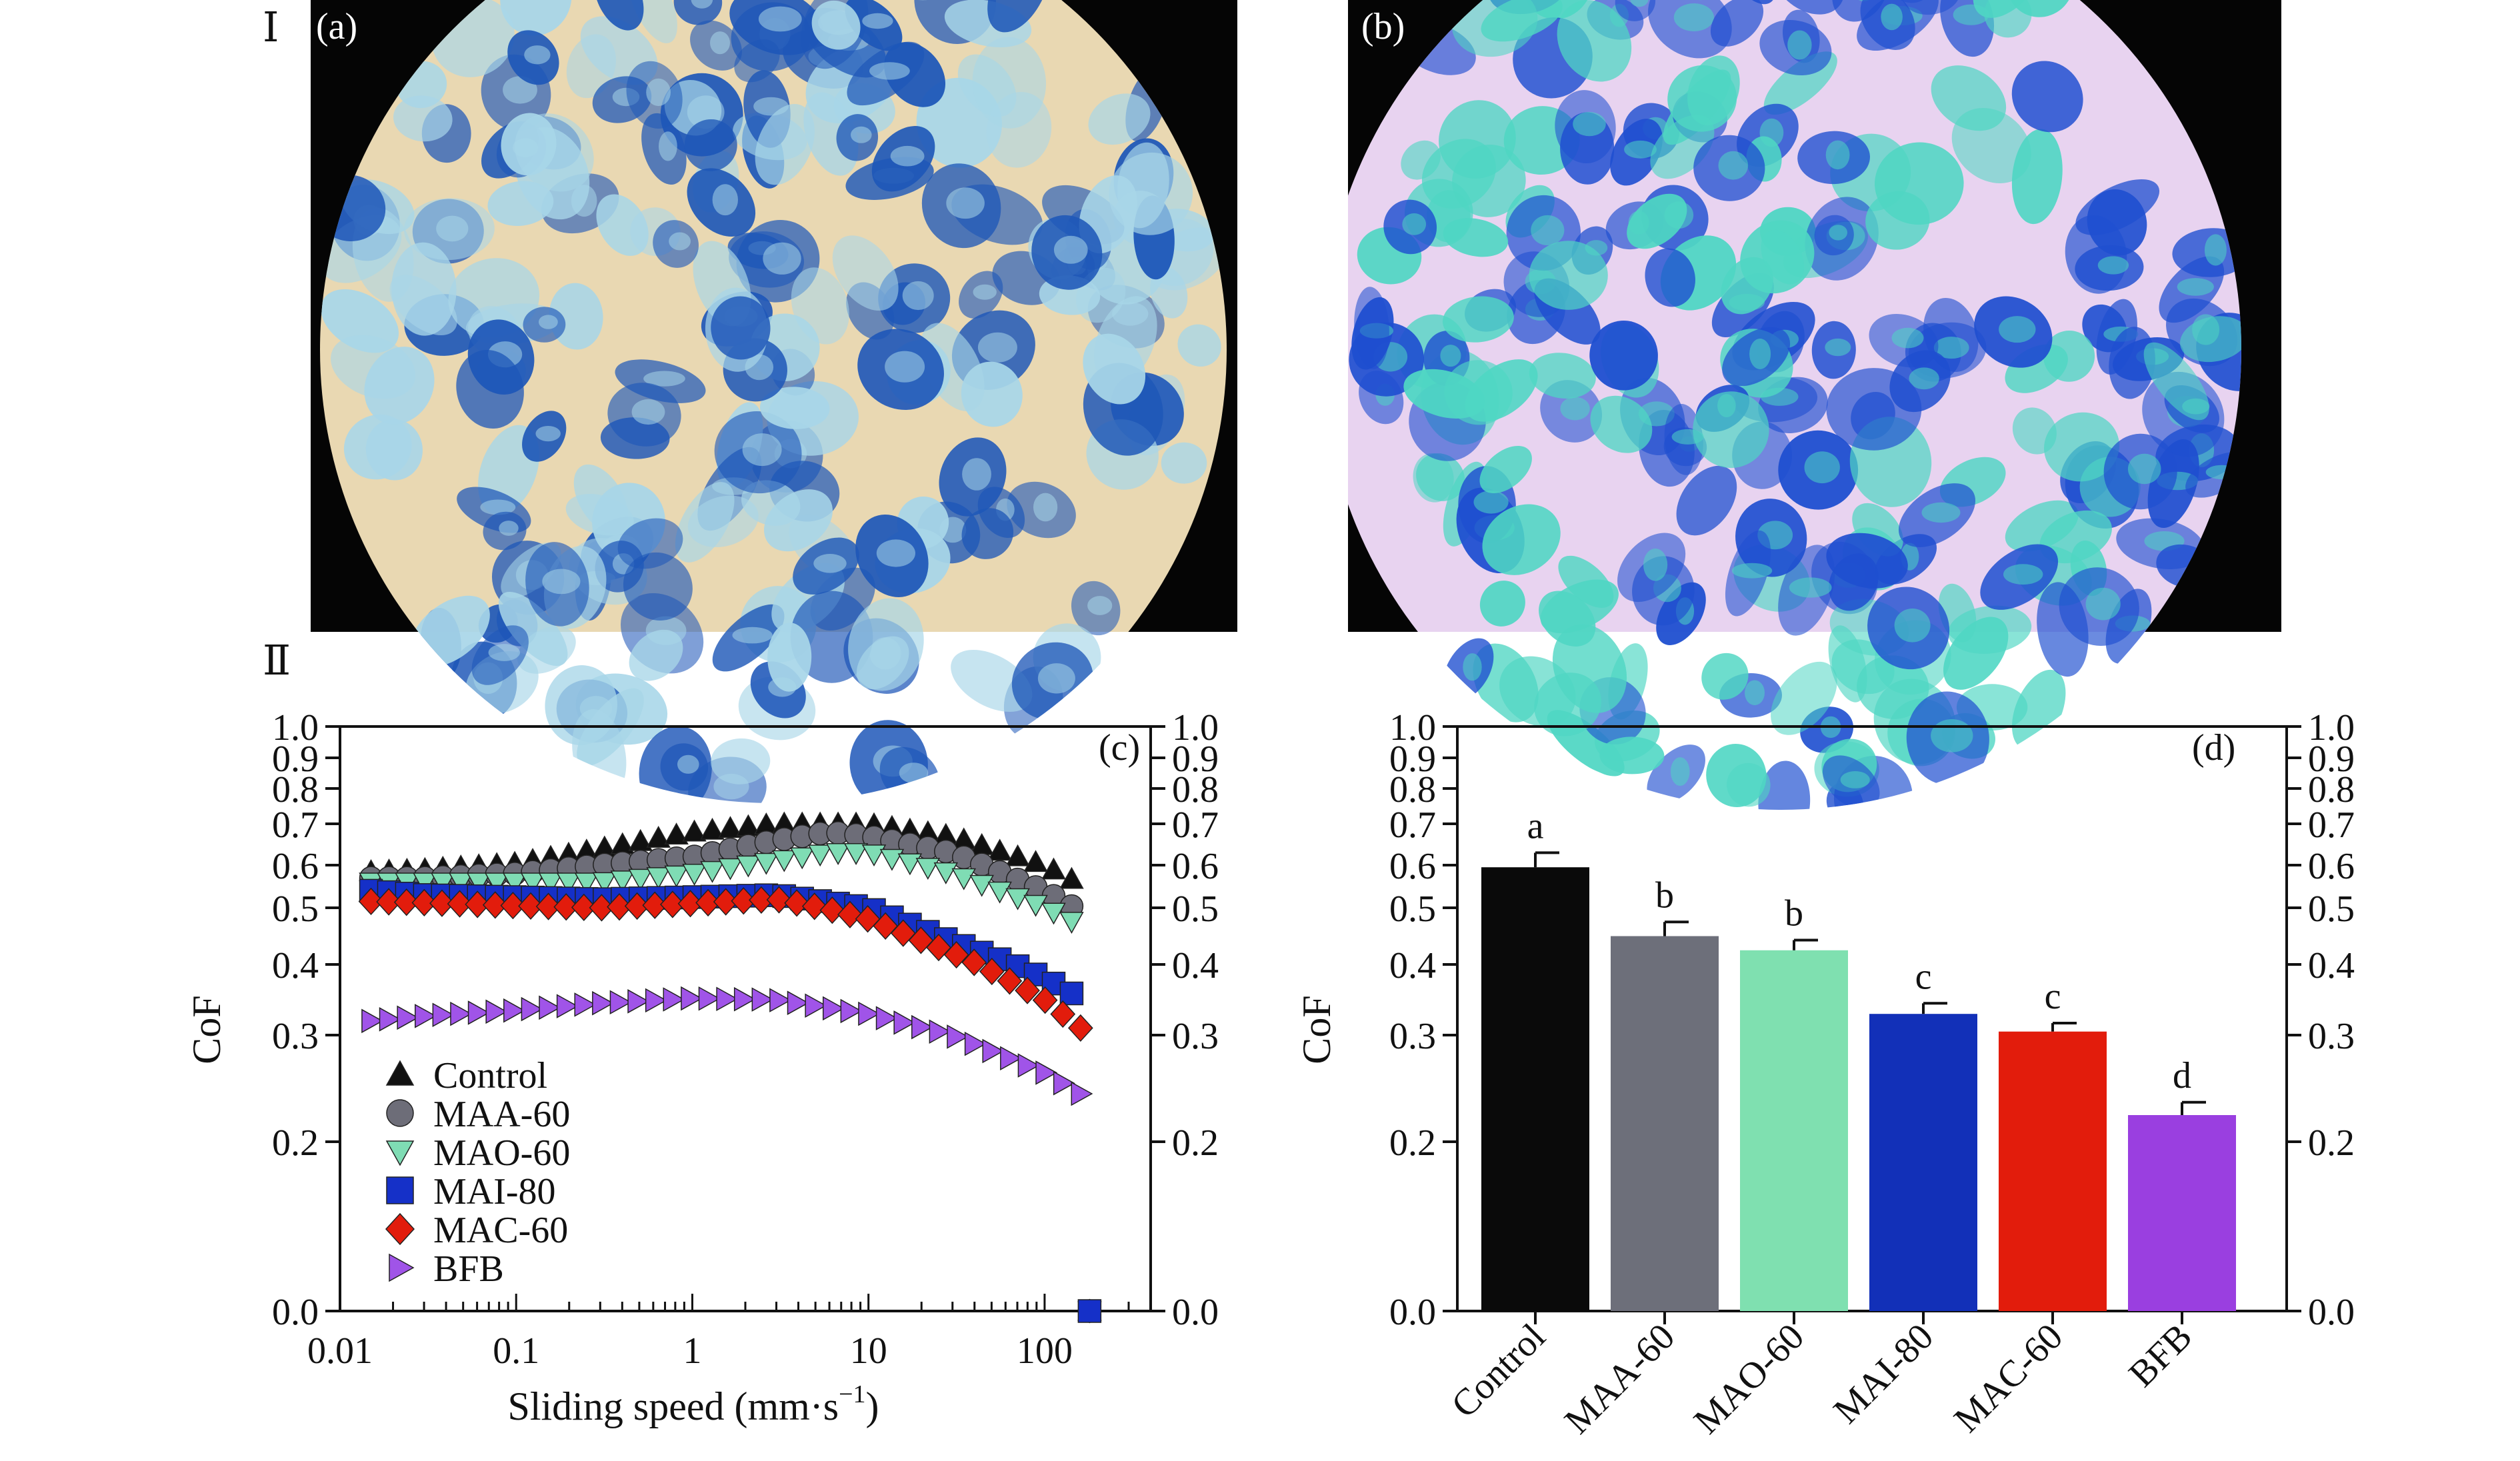 The height and width of the screenshot is (1461, 2520). Describe the element at coordinates (468, 1269) in the screenshot. I see `chart-c-legend-label: BFB` at that location.